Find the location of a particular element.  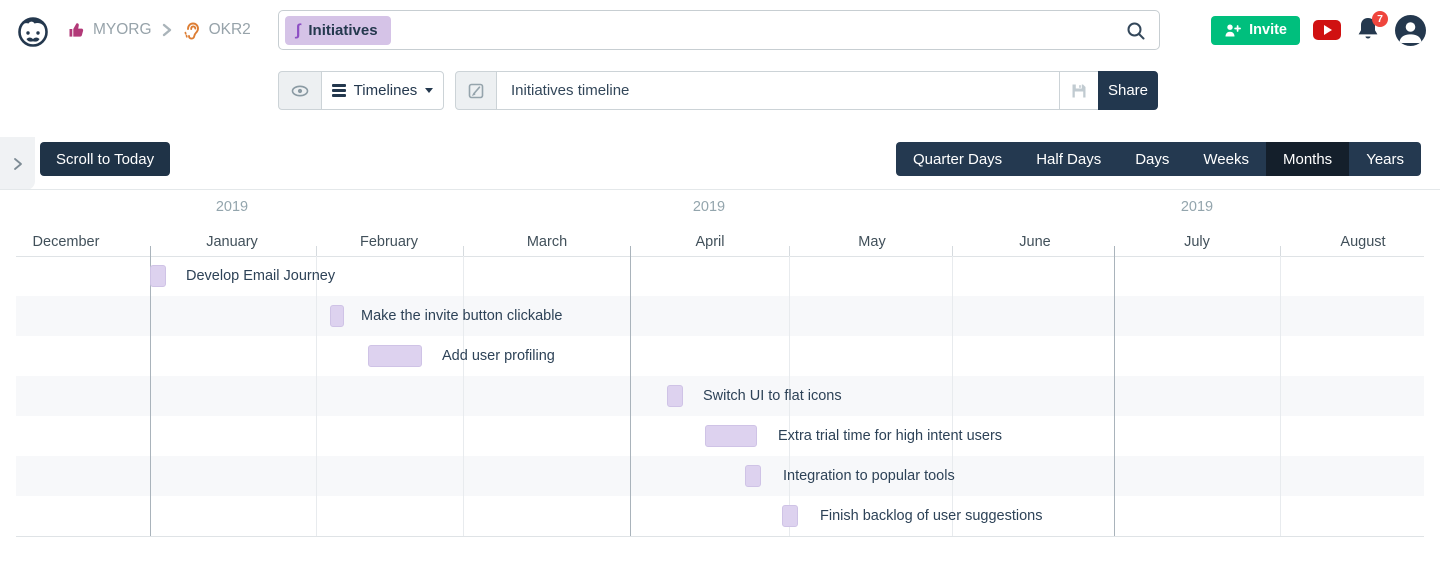

top-bar-actions: Invite 7 is located at coordinates (1318, 30).